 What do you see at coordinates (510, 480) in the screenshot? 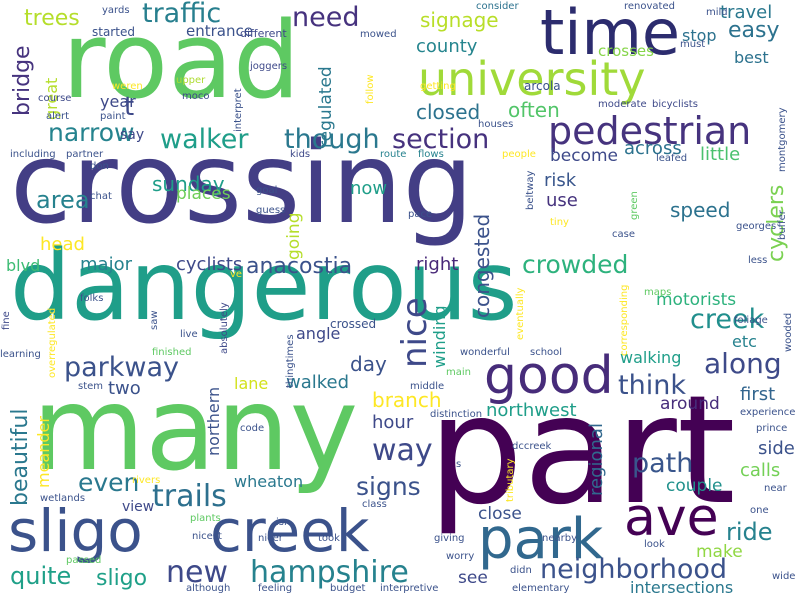
I see `word: tributary` at bounding box center [510, 480].